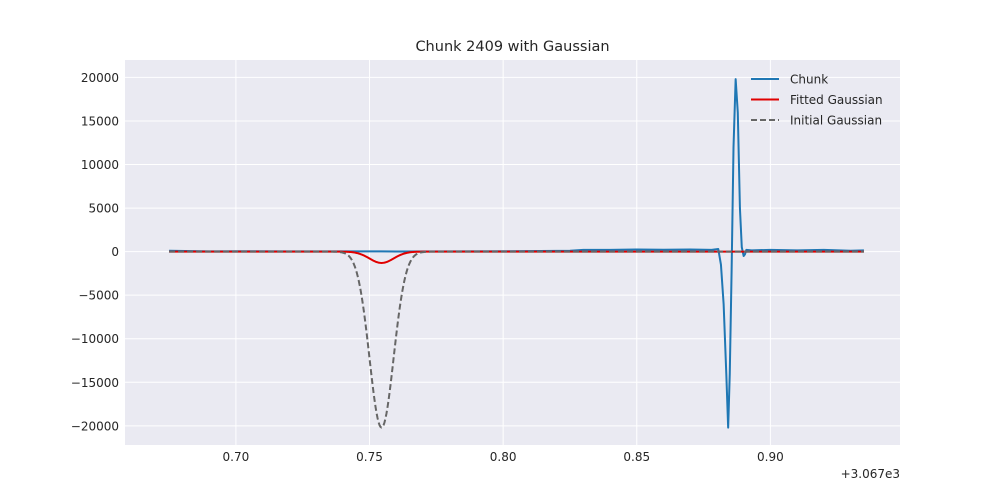  Describe the element at coordinates (503, 457) in the screenshot. I see `x-tick-label: 0.80` at that location.